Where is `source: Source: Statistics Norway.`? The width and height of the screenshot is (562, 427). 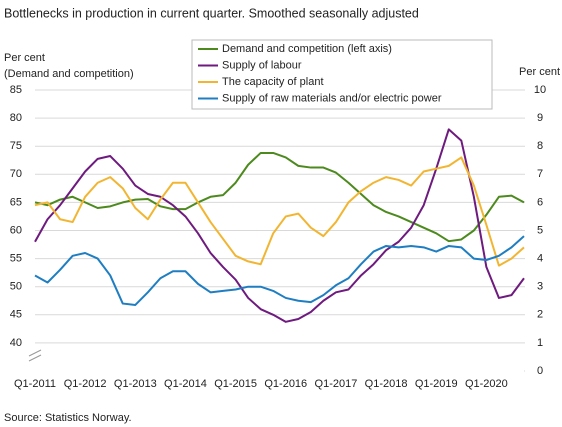 source: Source: Statistics Norway. is located at coordinates (68, 418).